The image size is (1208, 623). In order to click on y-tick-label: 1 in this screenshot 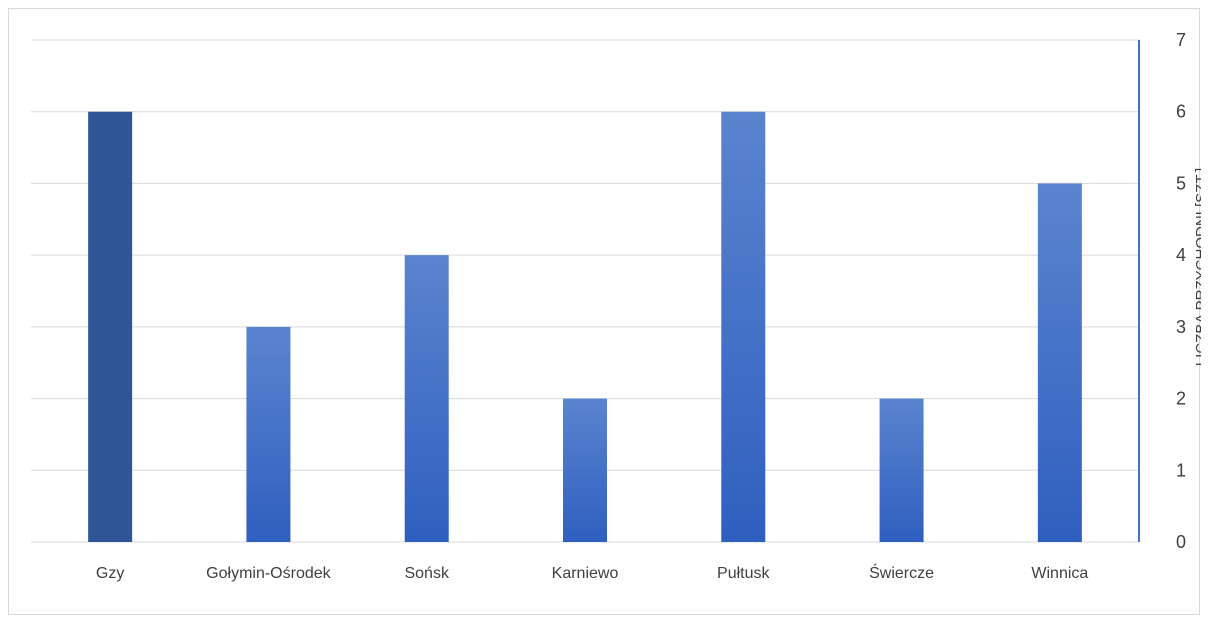, I will do `click(1181, 470)`.